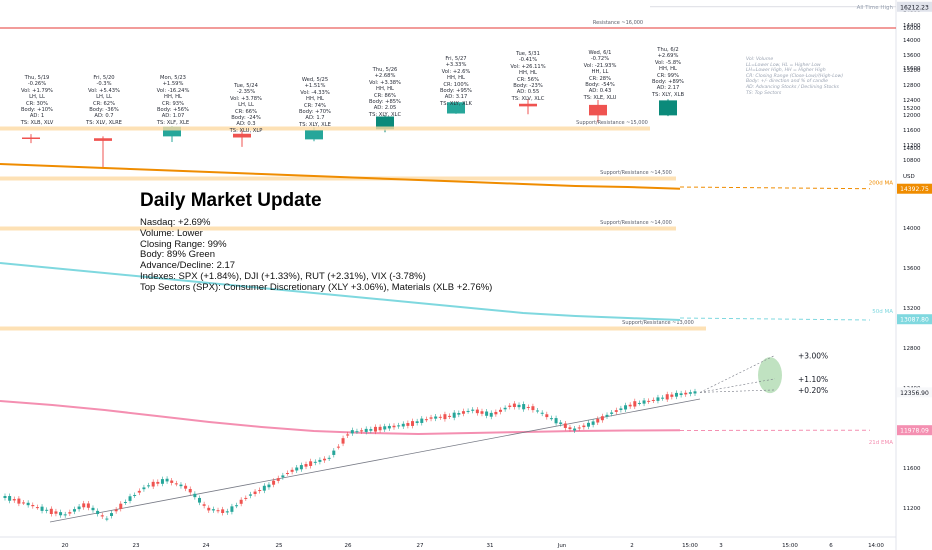  What do you see at coordinates (177, 255) in the screenshot?
I see `update-line-body: Body: 89% Green` at bounding box center [177, 255].